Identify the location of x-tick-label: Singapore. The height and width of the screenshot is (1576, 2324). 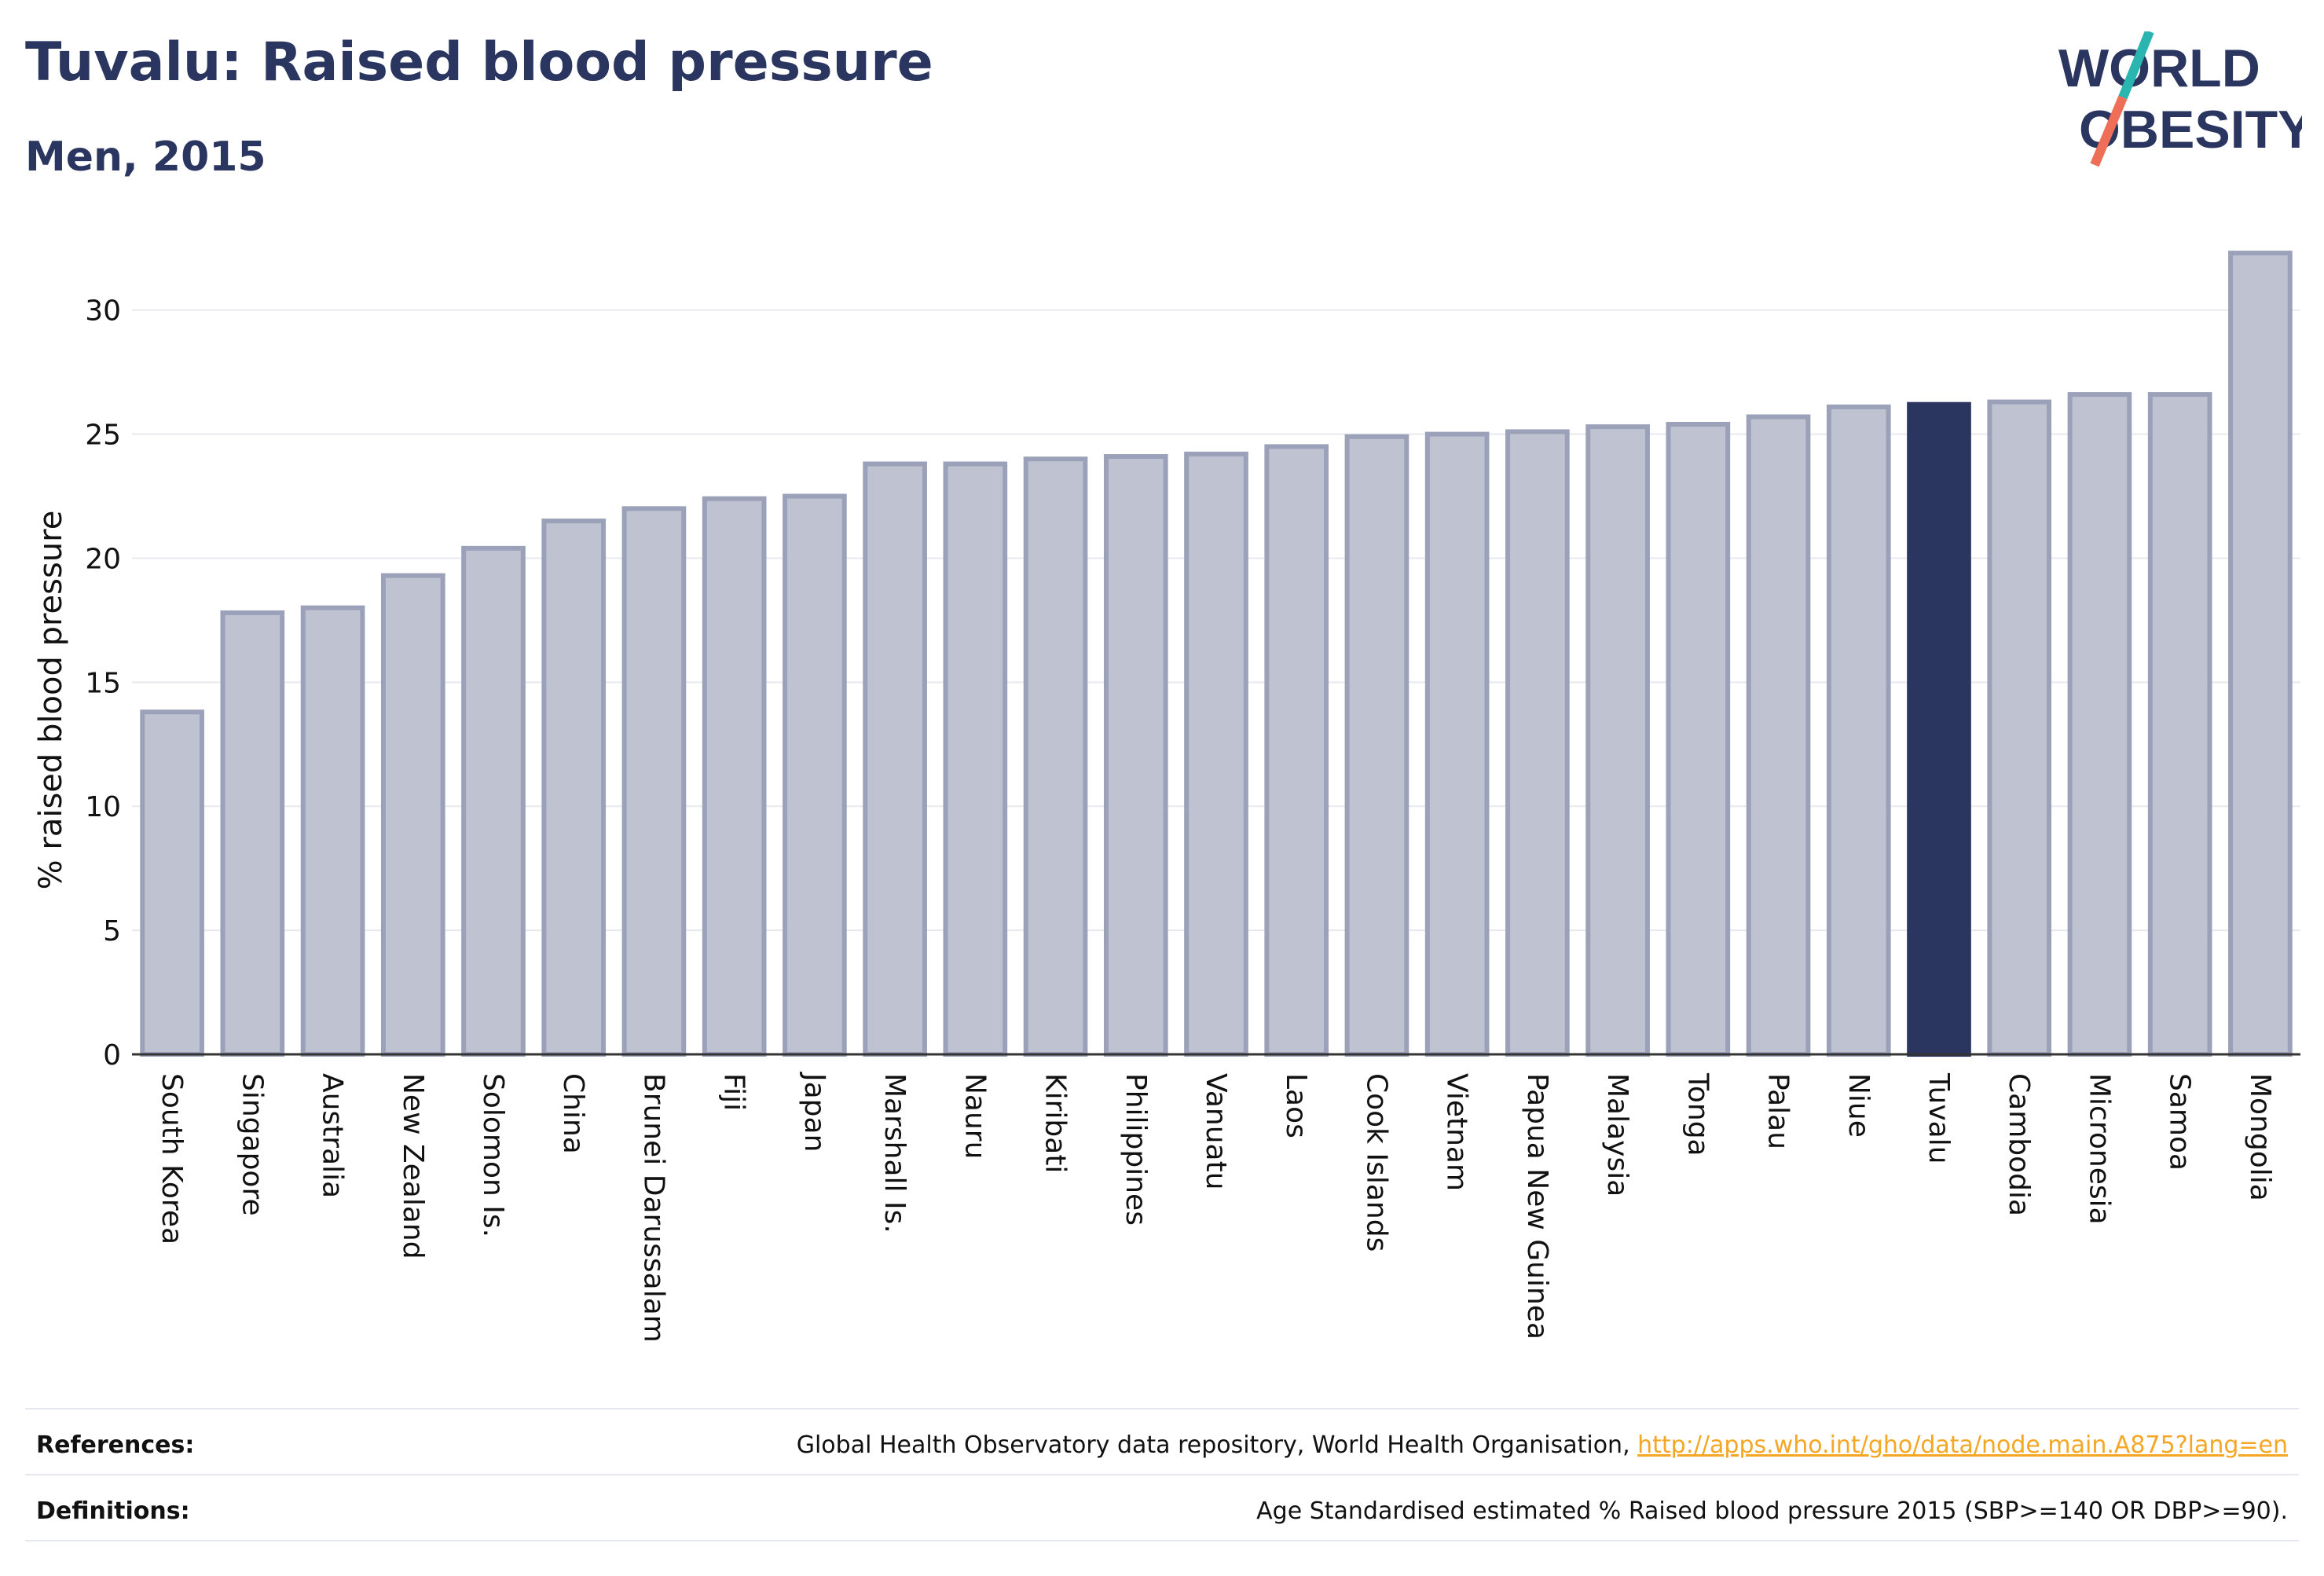
(252, 1144).